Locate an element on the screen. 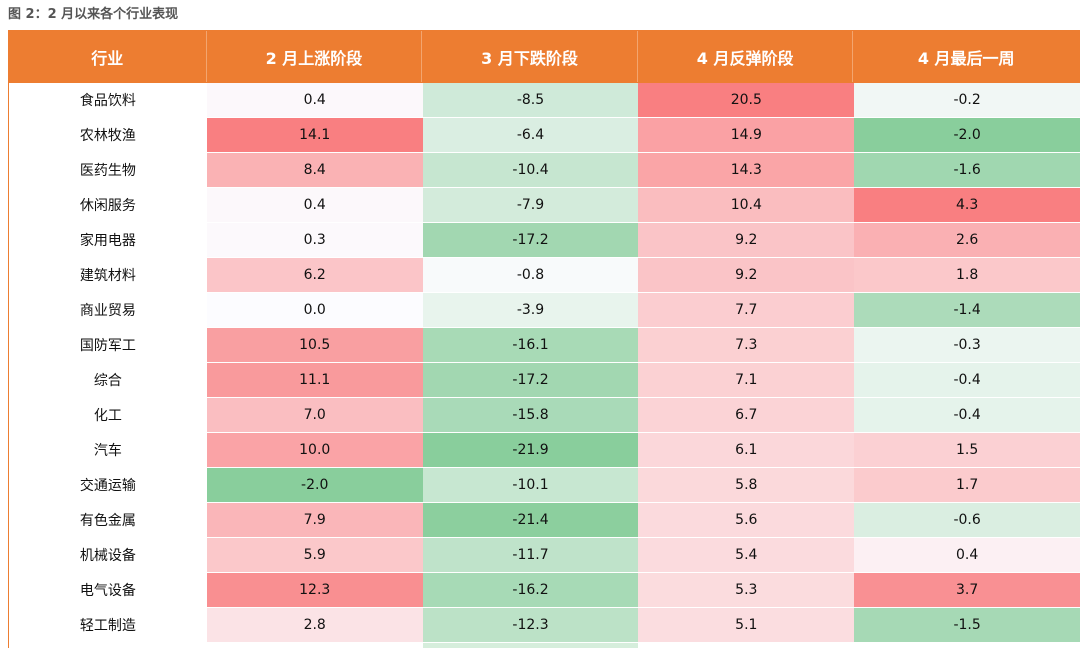  industry-name-cell: 综合 is located at coordinates (108, 380).